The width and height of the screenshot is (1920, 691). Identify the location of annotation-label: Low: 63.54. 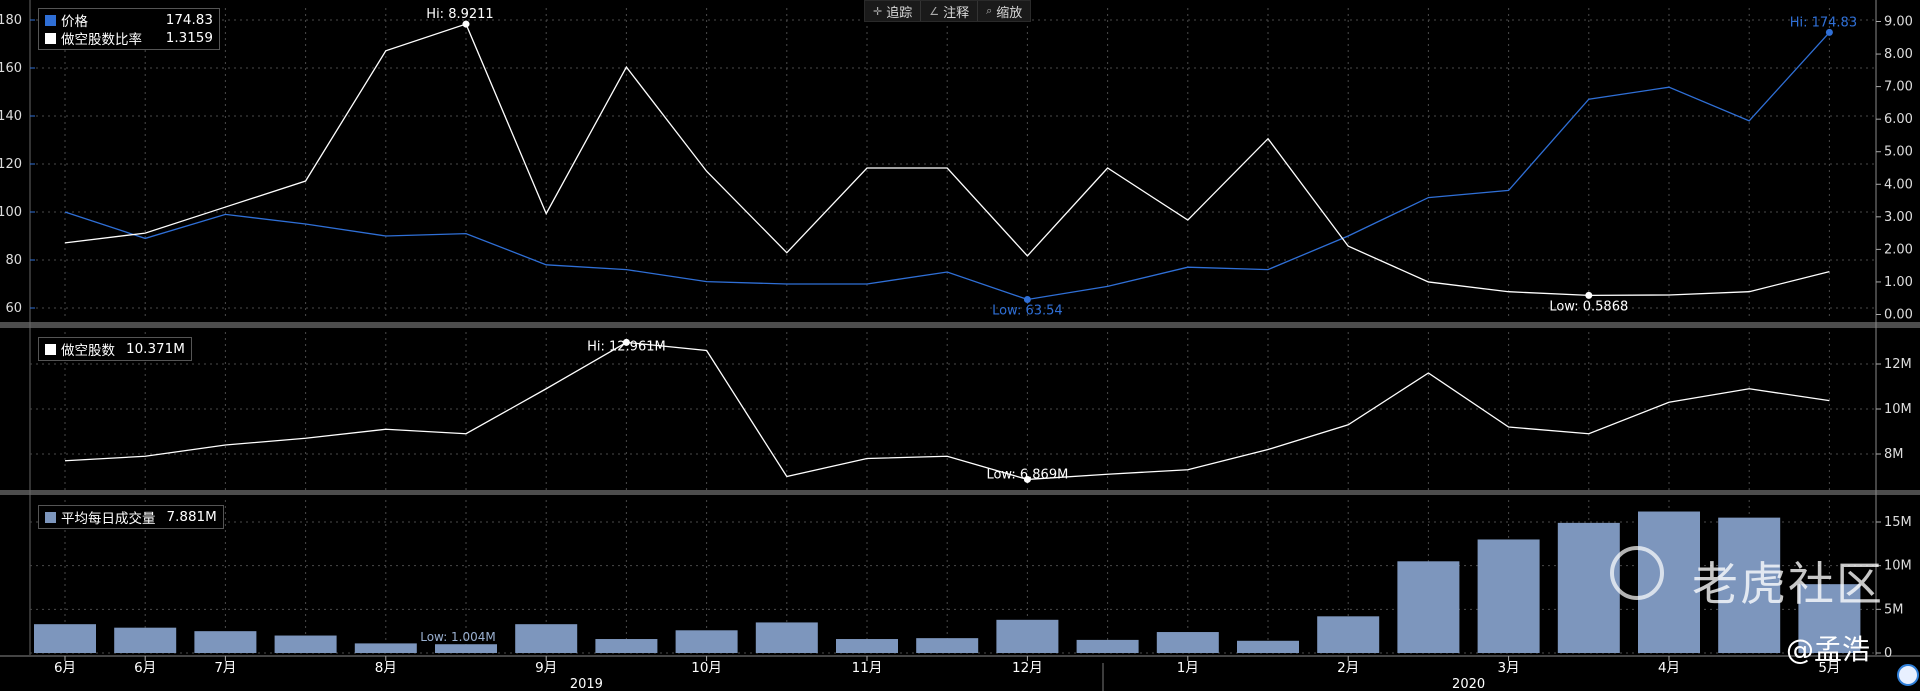
(1027, 311).